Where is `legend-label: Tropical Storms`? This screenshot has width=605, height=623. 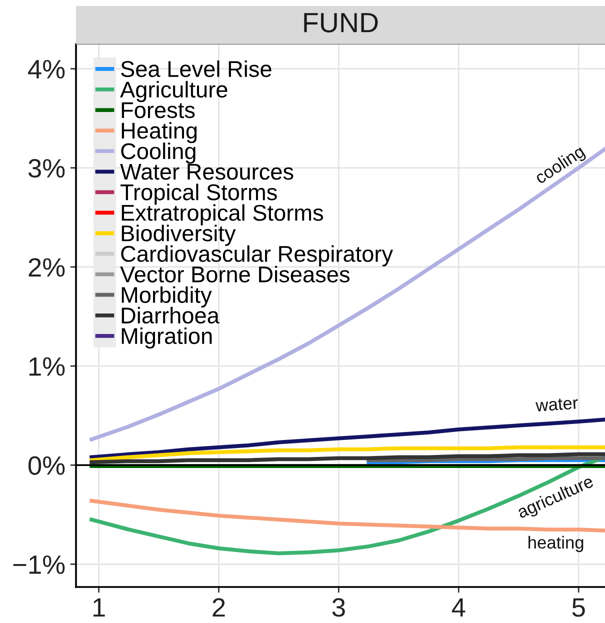
legend-label: Tropical Storms is located at coordinates (198, 194).